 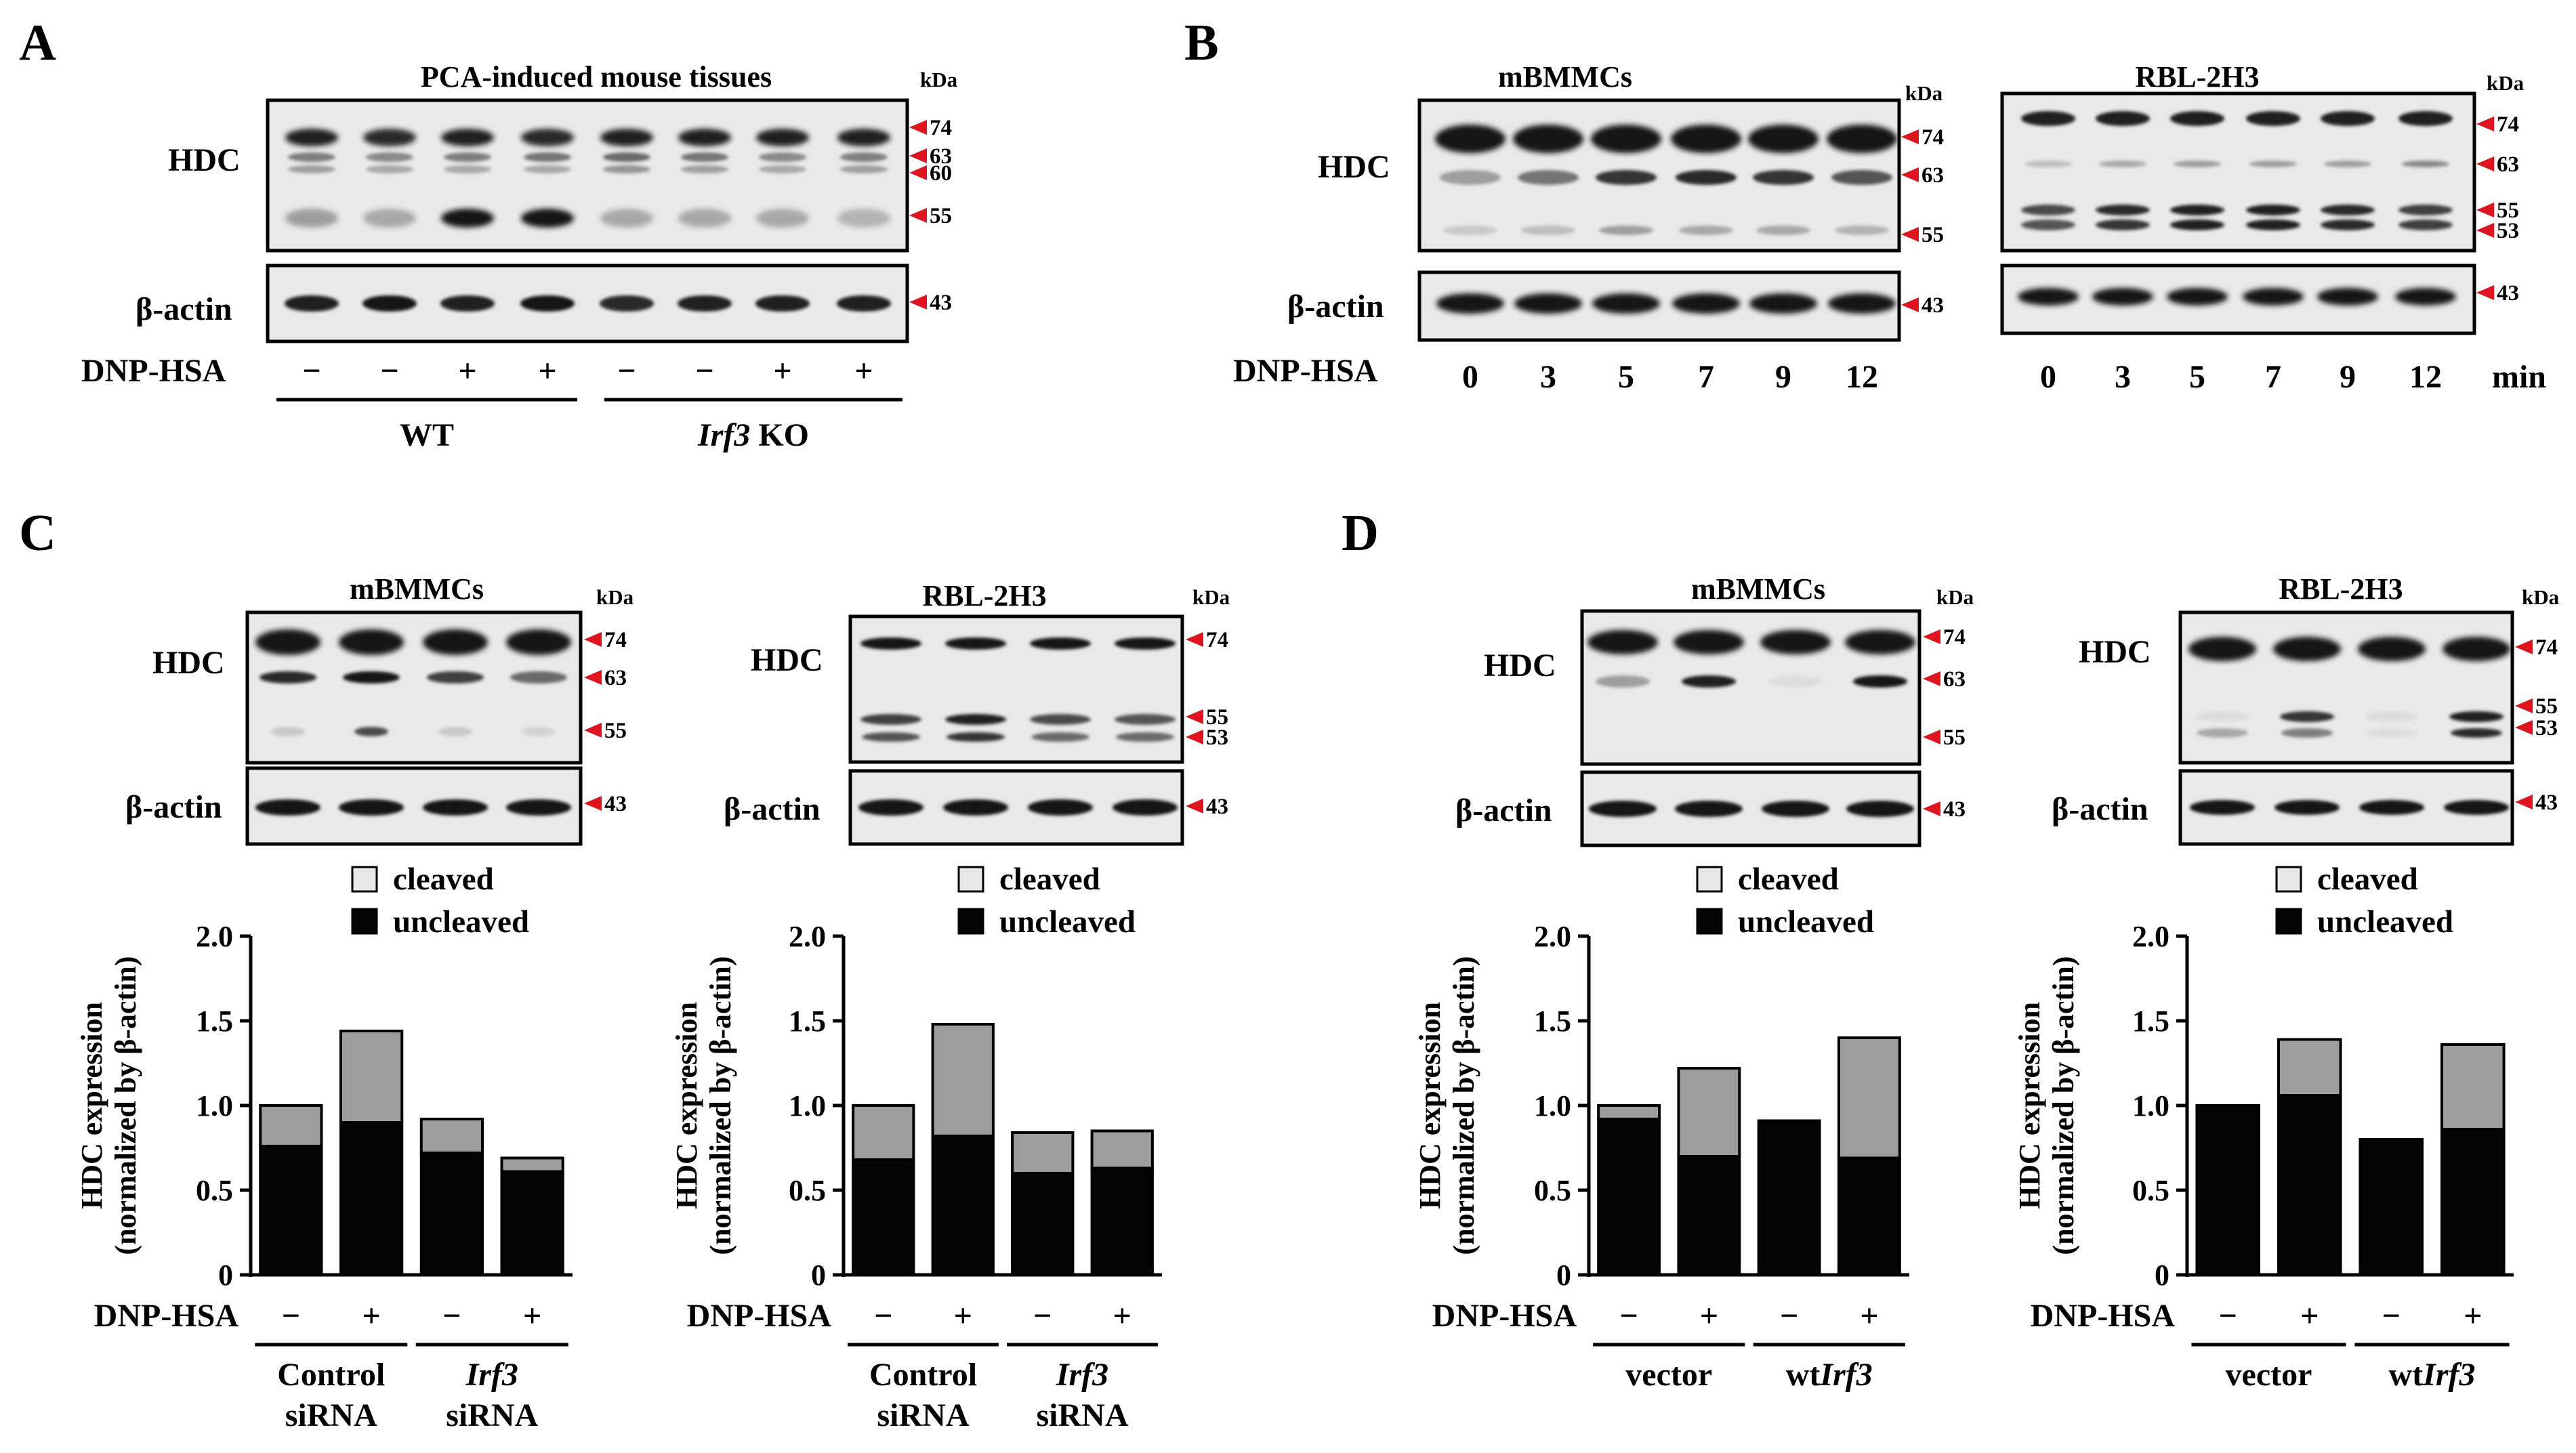 What do you see at coordinates (1623, 681) in the screenshot?
I see `panel-d-left-hdc-63-band` at bounding box center [1623, 681].